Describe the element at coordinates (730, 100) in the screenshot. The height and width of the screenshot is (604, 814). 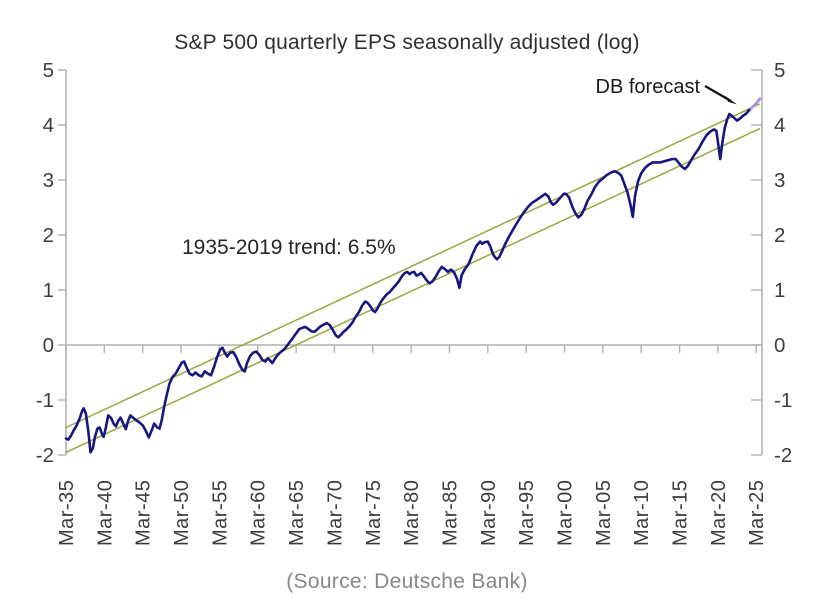
I see `forecast-arrowhead-icon` at that location.